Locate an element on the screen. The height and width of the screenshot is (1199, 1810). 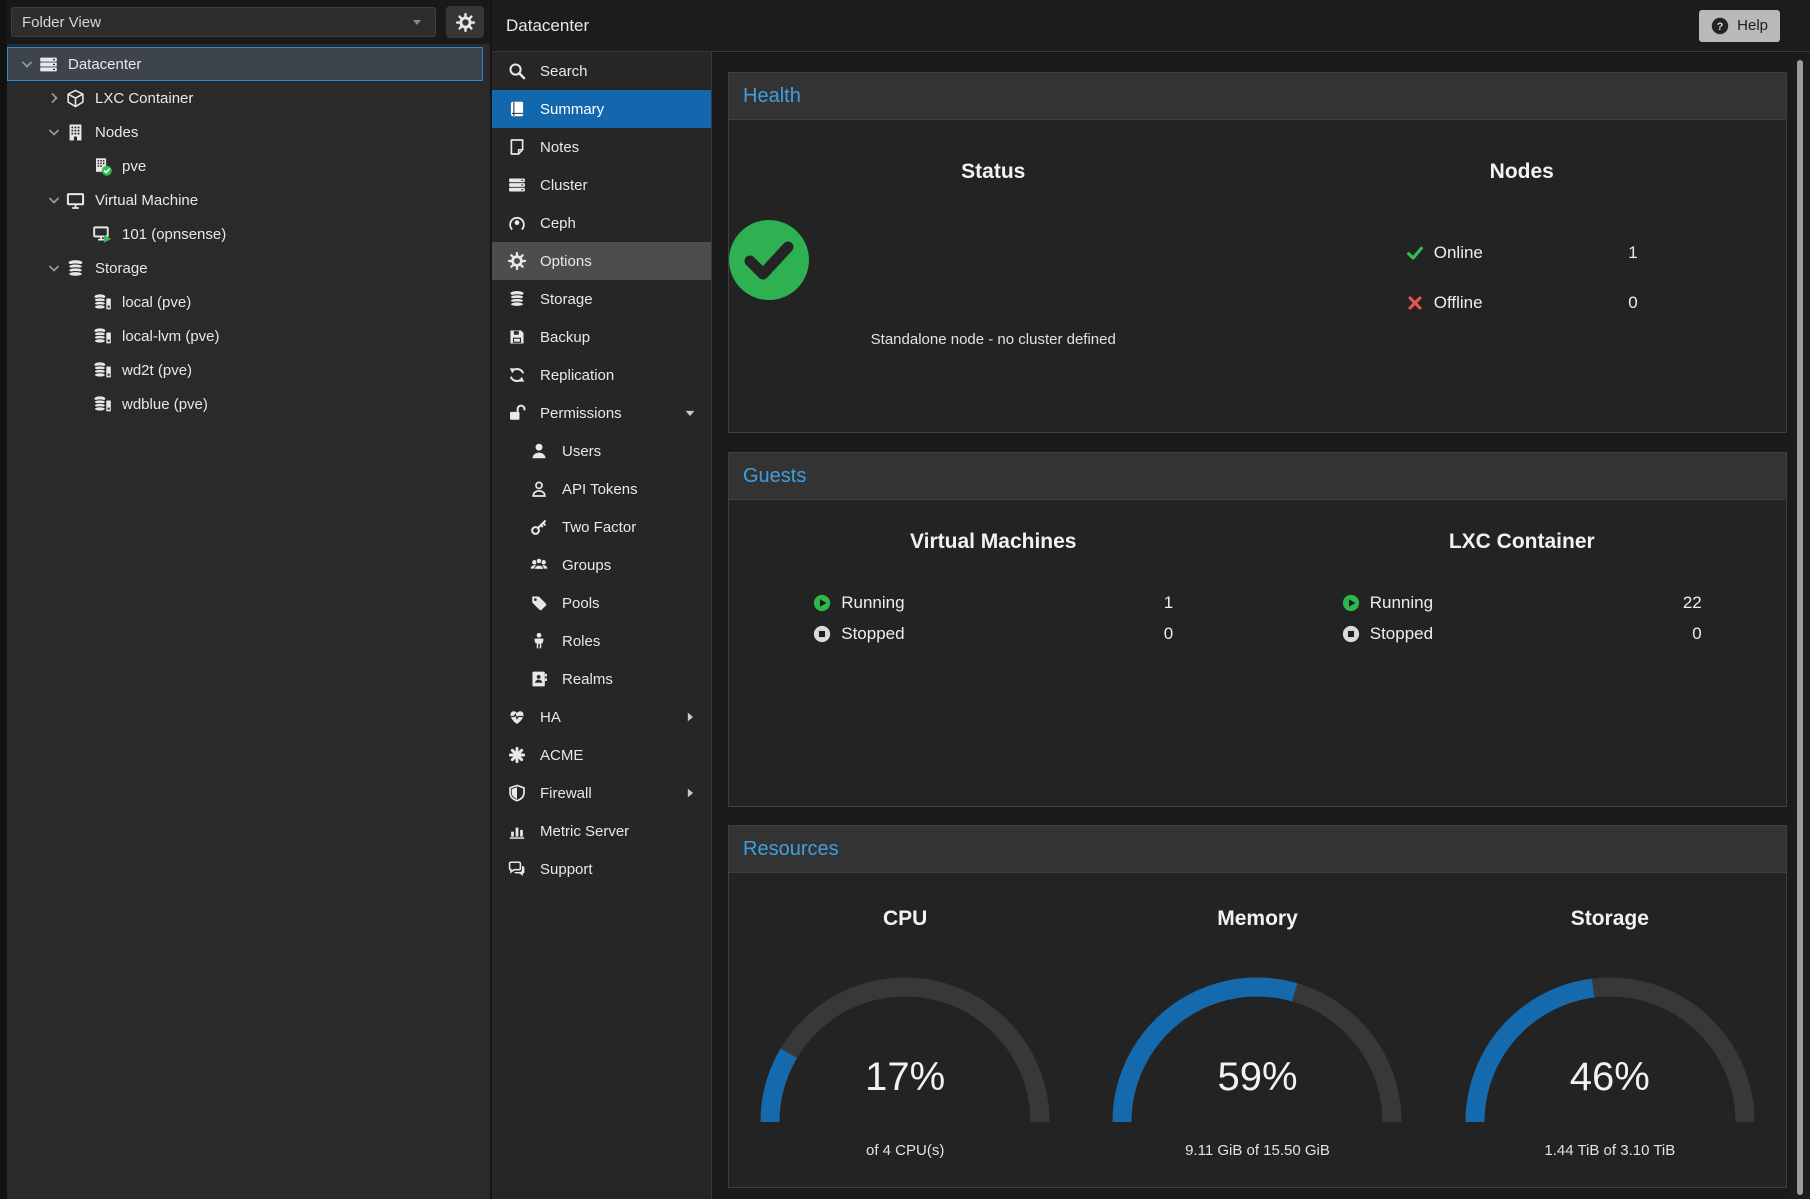
lxc-running-row: Running 22 is located at coordinates (1522, 603).